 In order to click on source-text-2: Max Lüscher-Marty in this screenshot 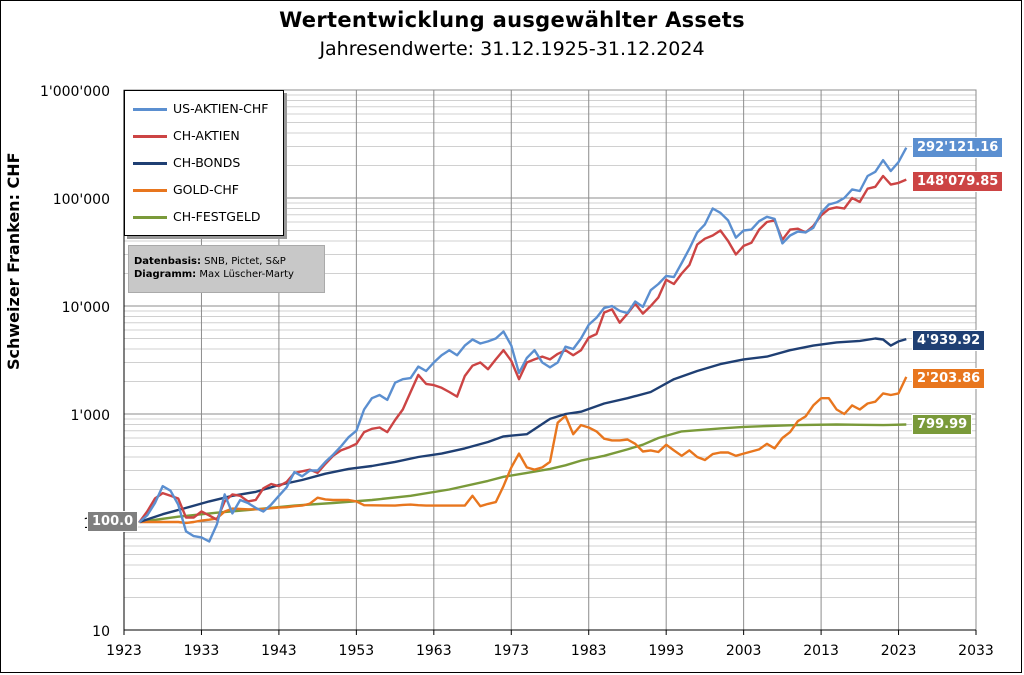, I will do `click(245, 274)`.